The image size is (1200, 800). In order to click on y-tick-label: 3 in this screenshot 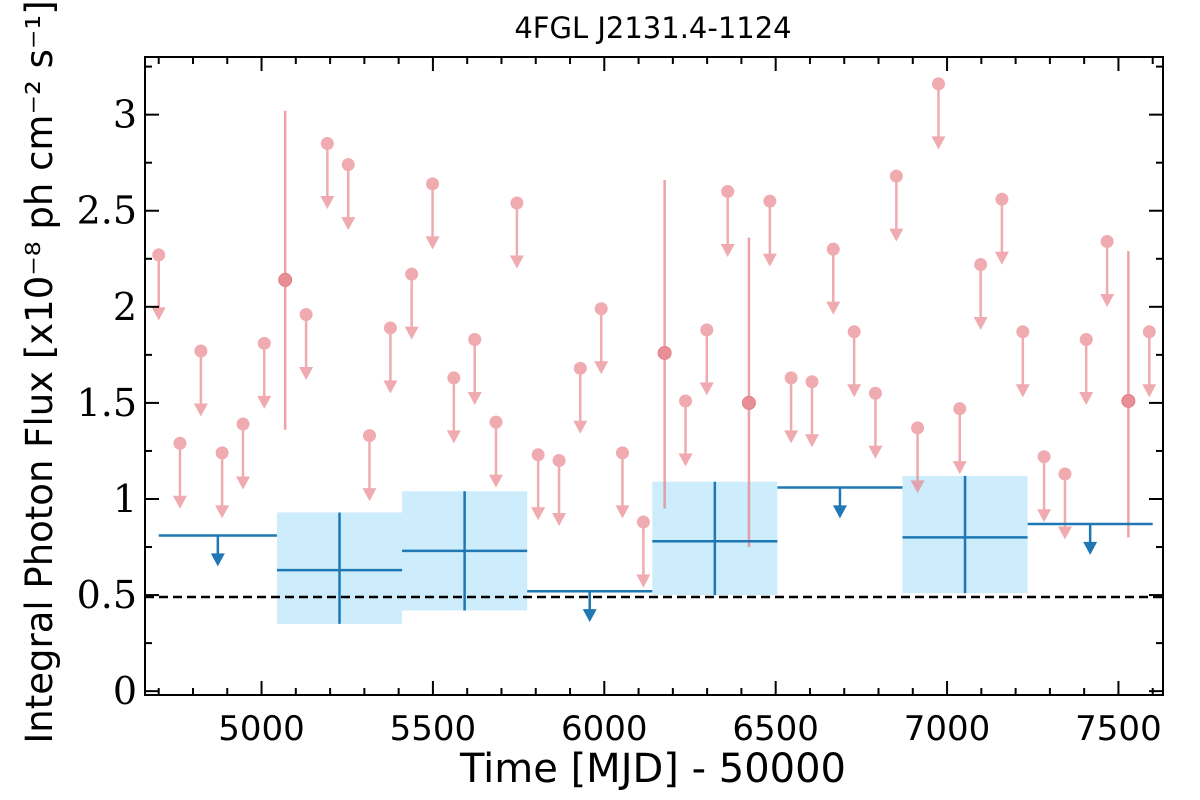, I will do `click(125, 115)`.